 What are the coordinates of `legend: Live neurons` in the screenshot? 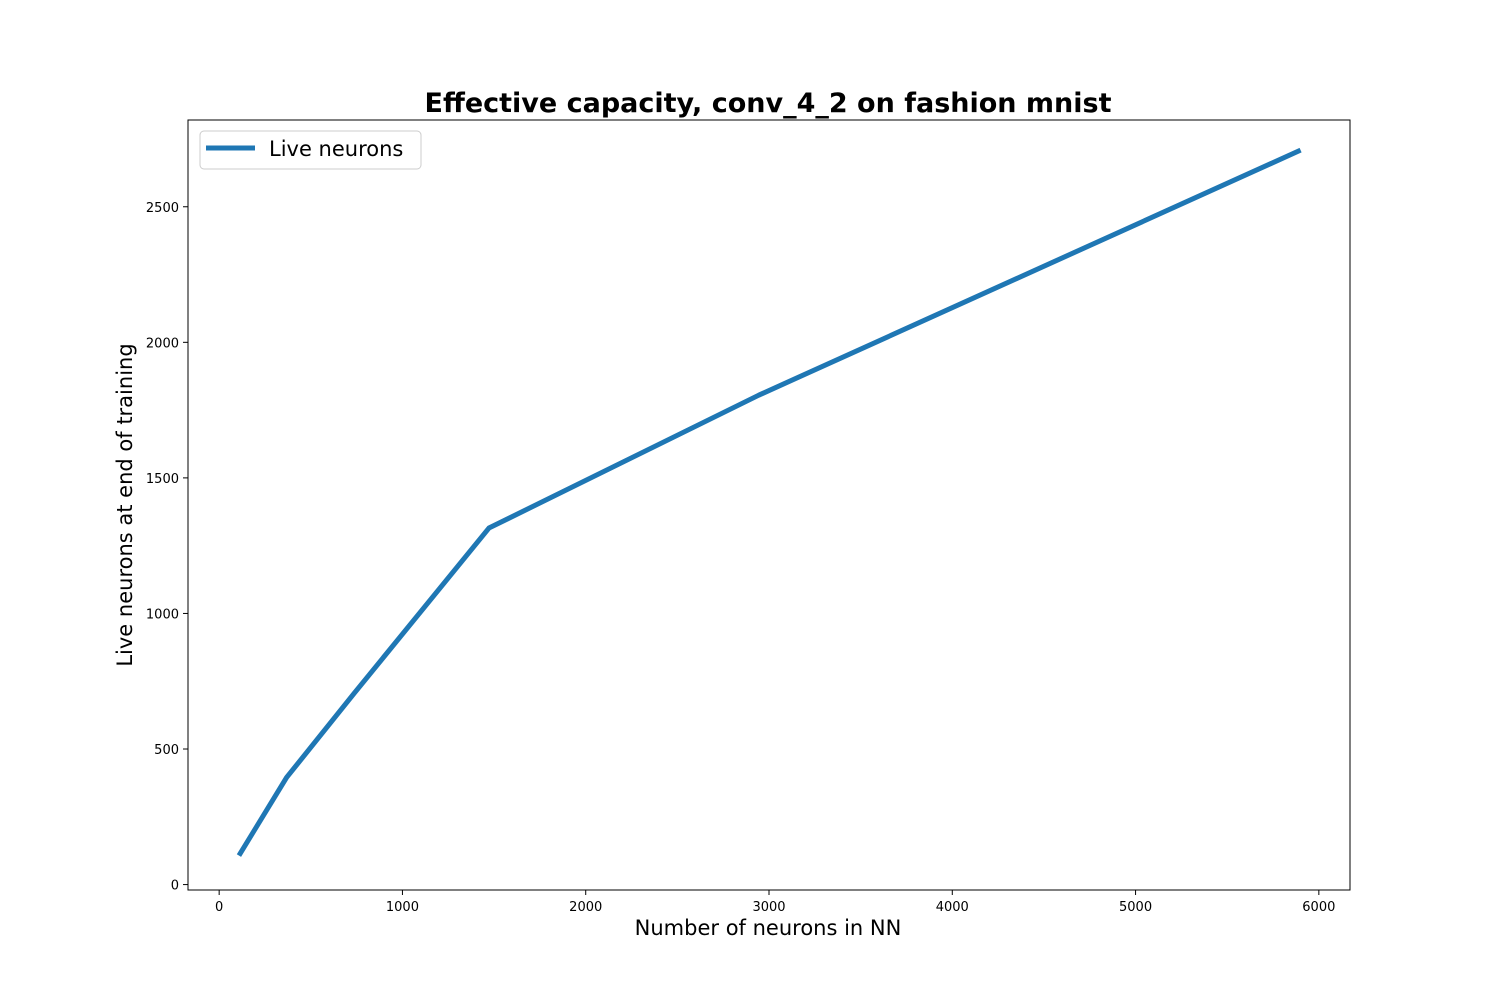 It's located at (310, 150).